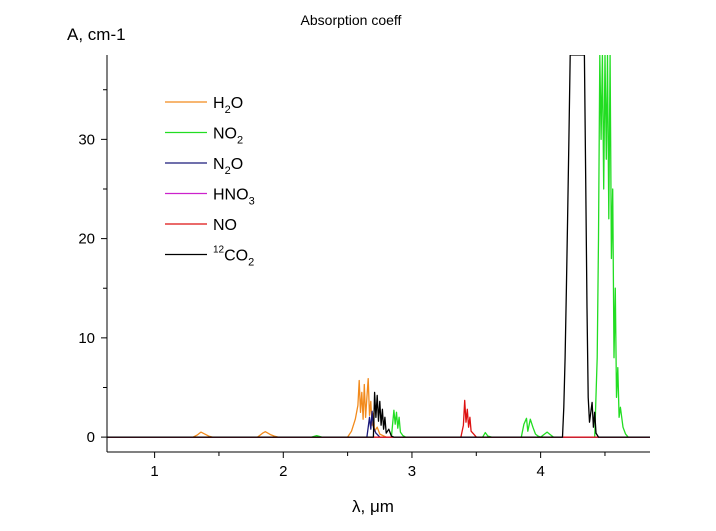 The width and height of the screenshot is (716, 531). Describe the element at coordinates (86, 239) in the screenshot. I see `y-tick-label: 20` at that location.